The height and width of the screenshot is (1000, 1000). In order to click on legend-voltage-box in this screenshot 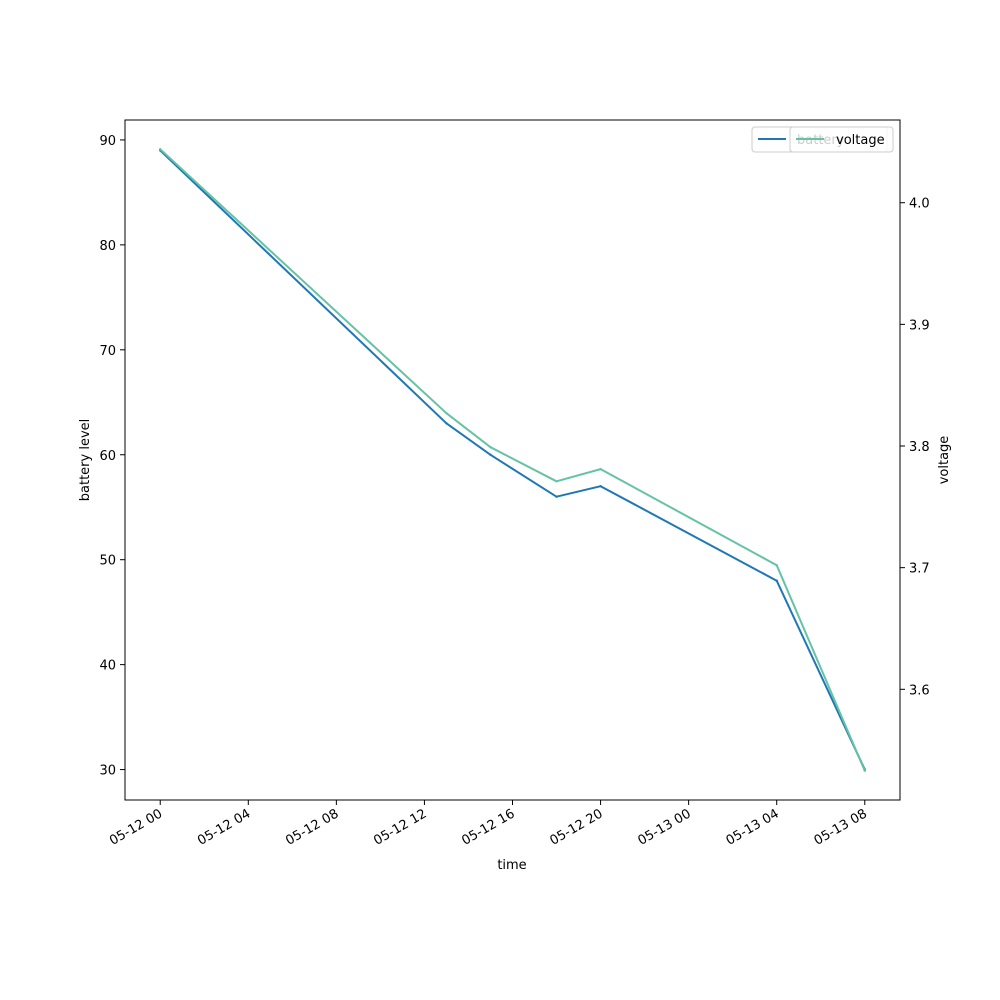, I will do `click(841, 139)`.